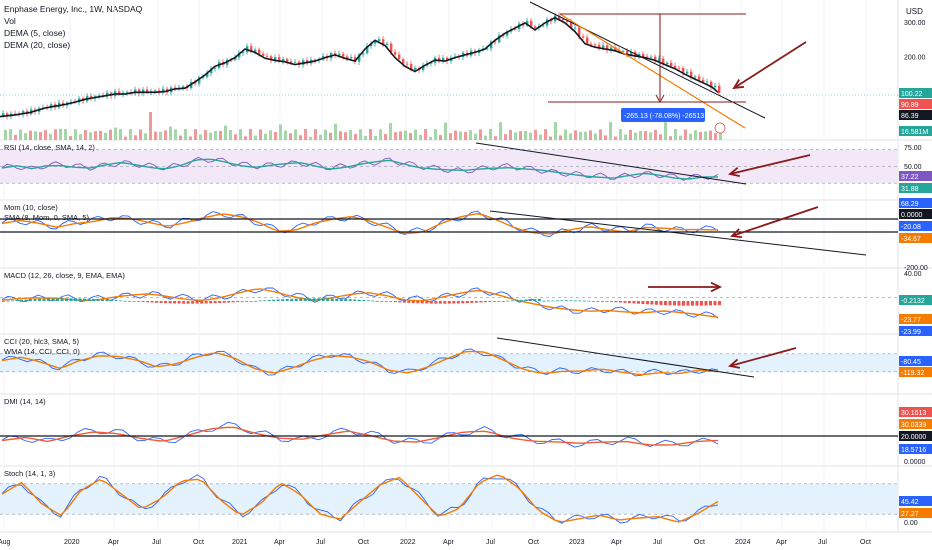 The height and width of the screenshot is (550, 932). What do you see at coordinates (720, 128) in the screenshot?
I see `flash-icon` at bounding box center [720, 128].